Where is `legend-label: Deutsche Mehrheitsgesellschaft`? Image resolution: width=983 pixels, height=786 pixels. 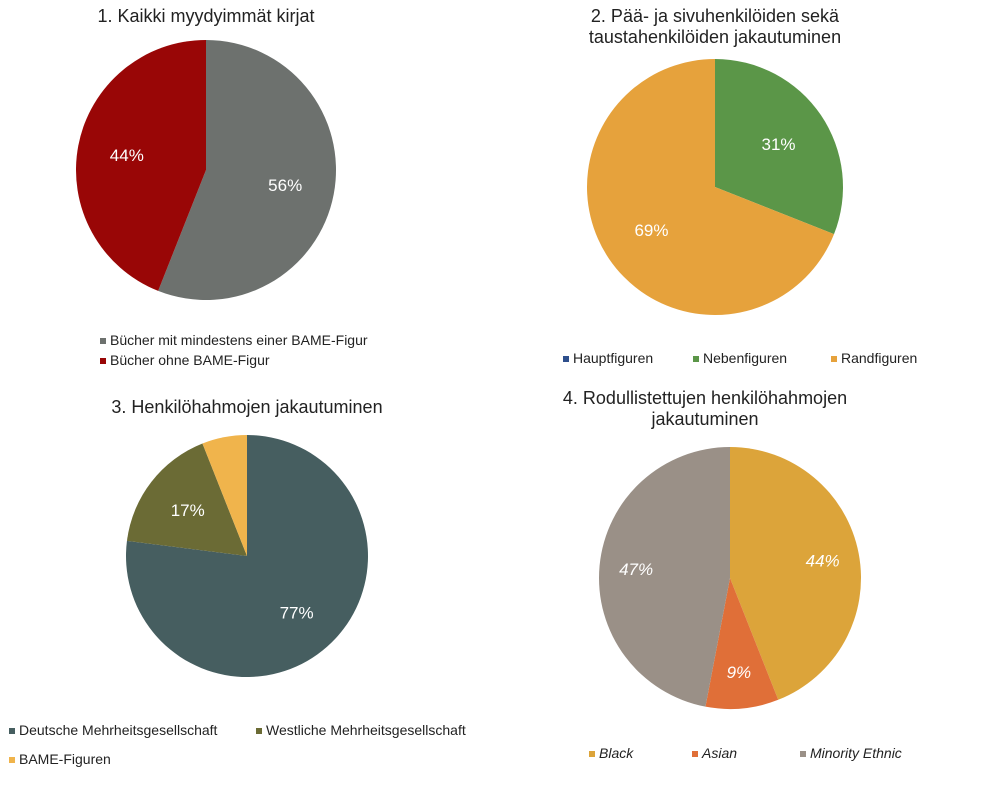 legend-label: Deutsche Mehrheitsgesellschaft is located at coordinates (118, 730).